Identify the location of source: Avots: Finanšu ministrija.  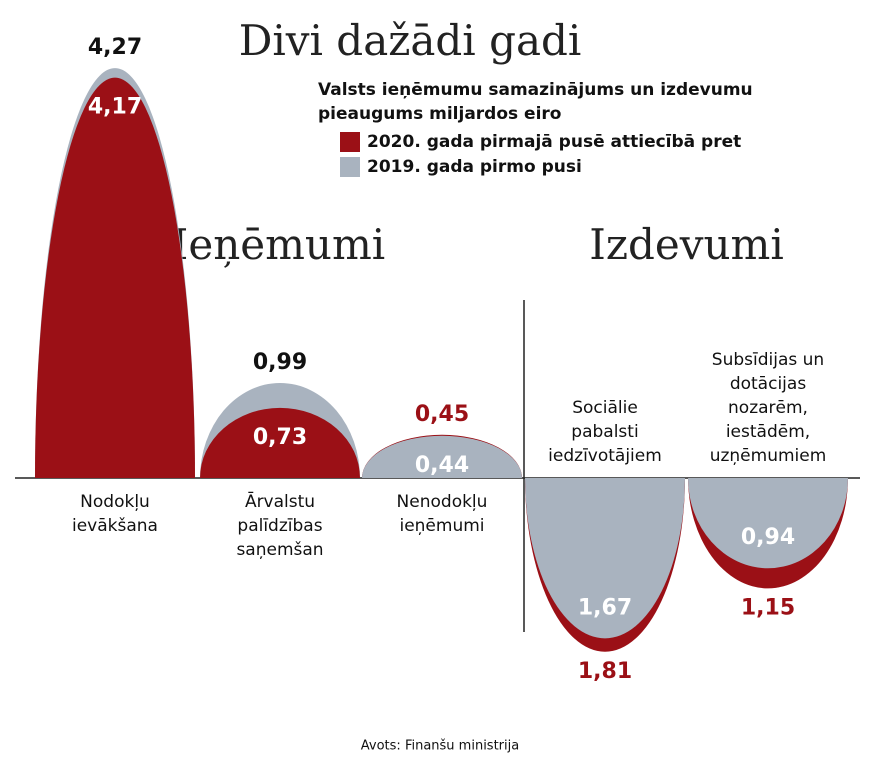
(440, 746).